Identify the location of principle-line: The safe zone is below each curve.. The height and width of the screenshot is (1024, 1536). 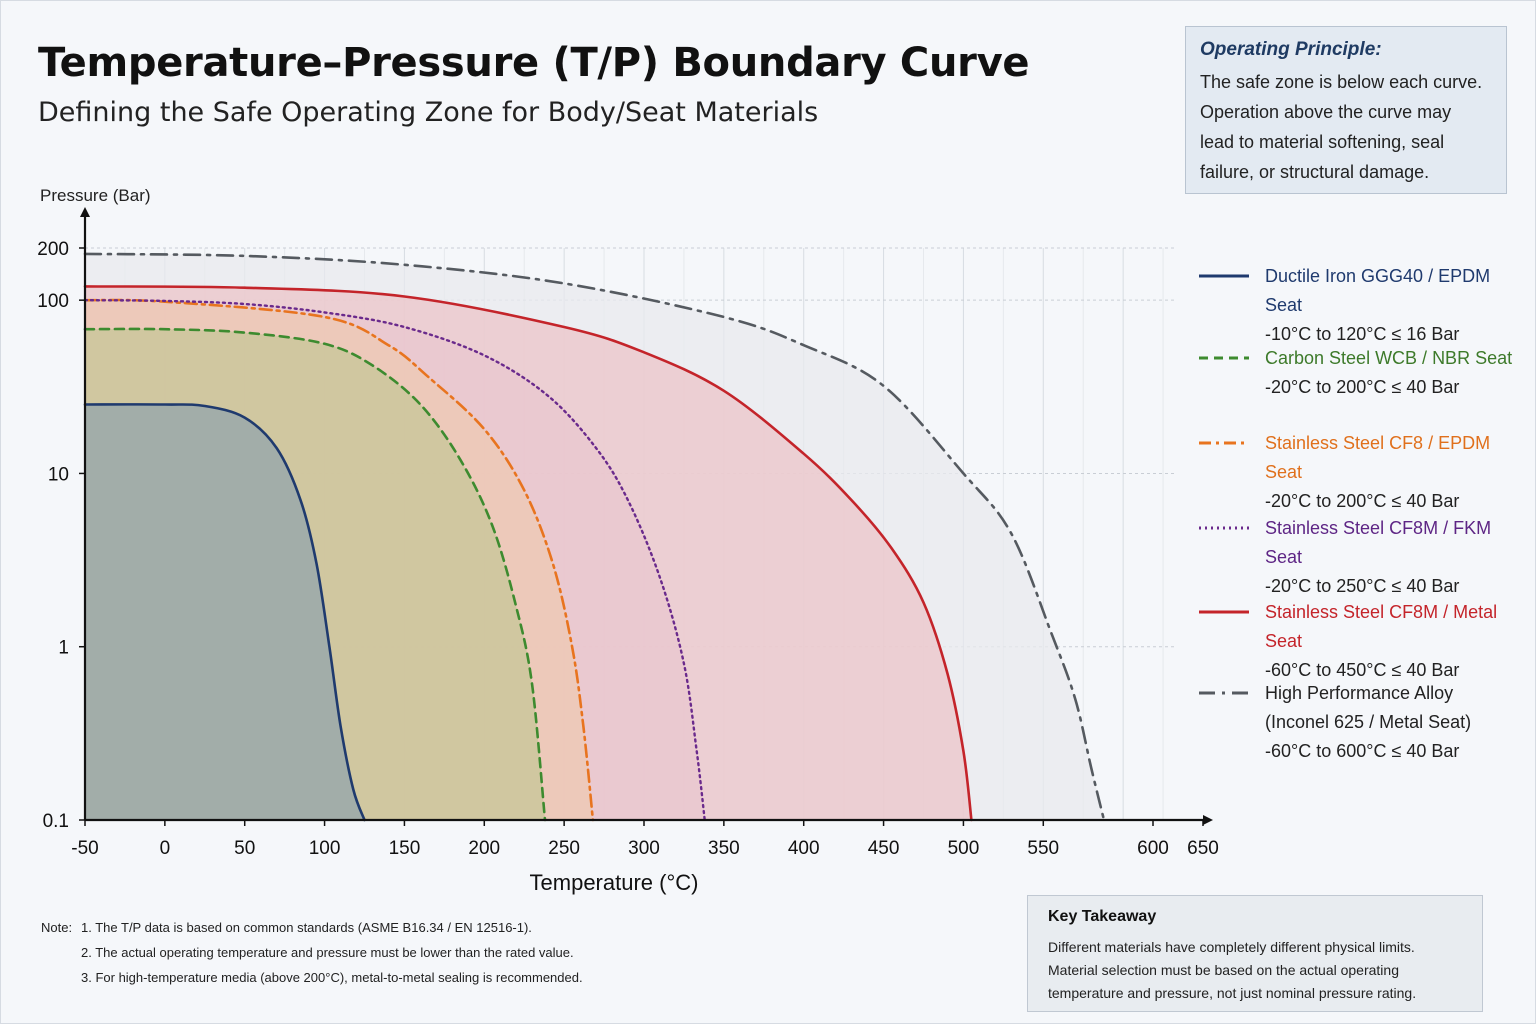
(1341, 82).